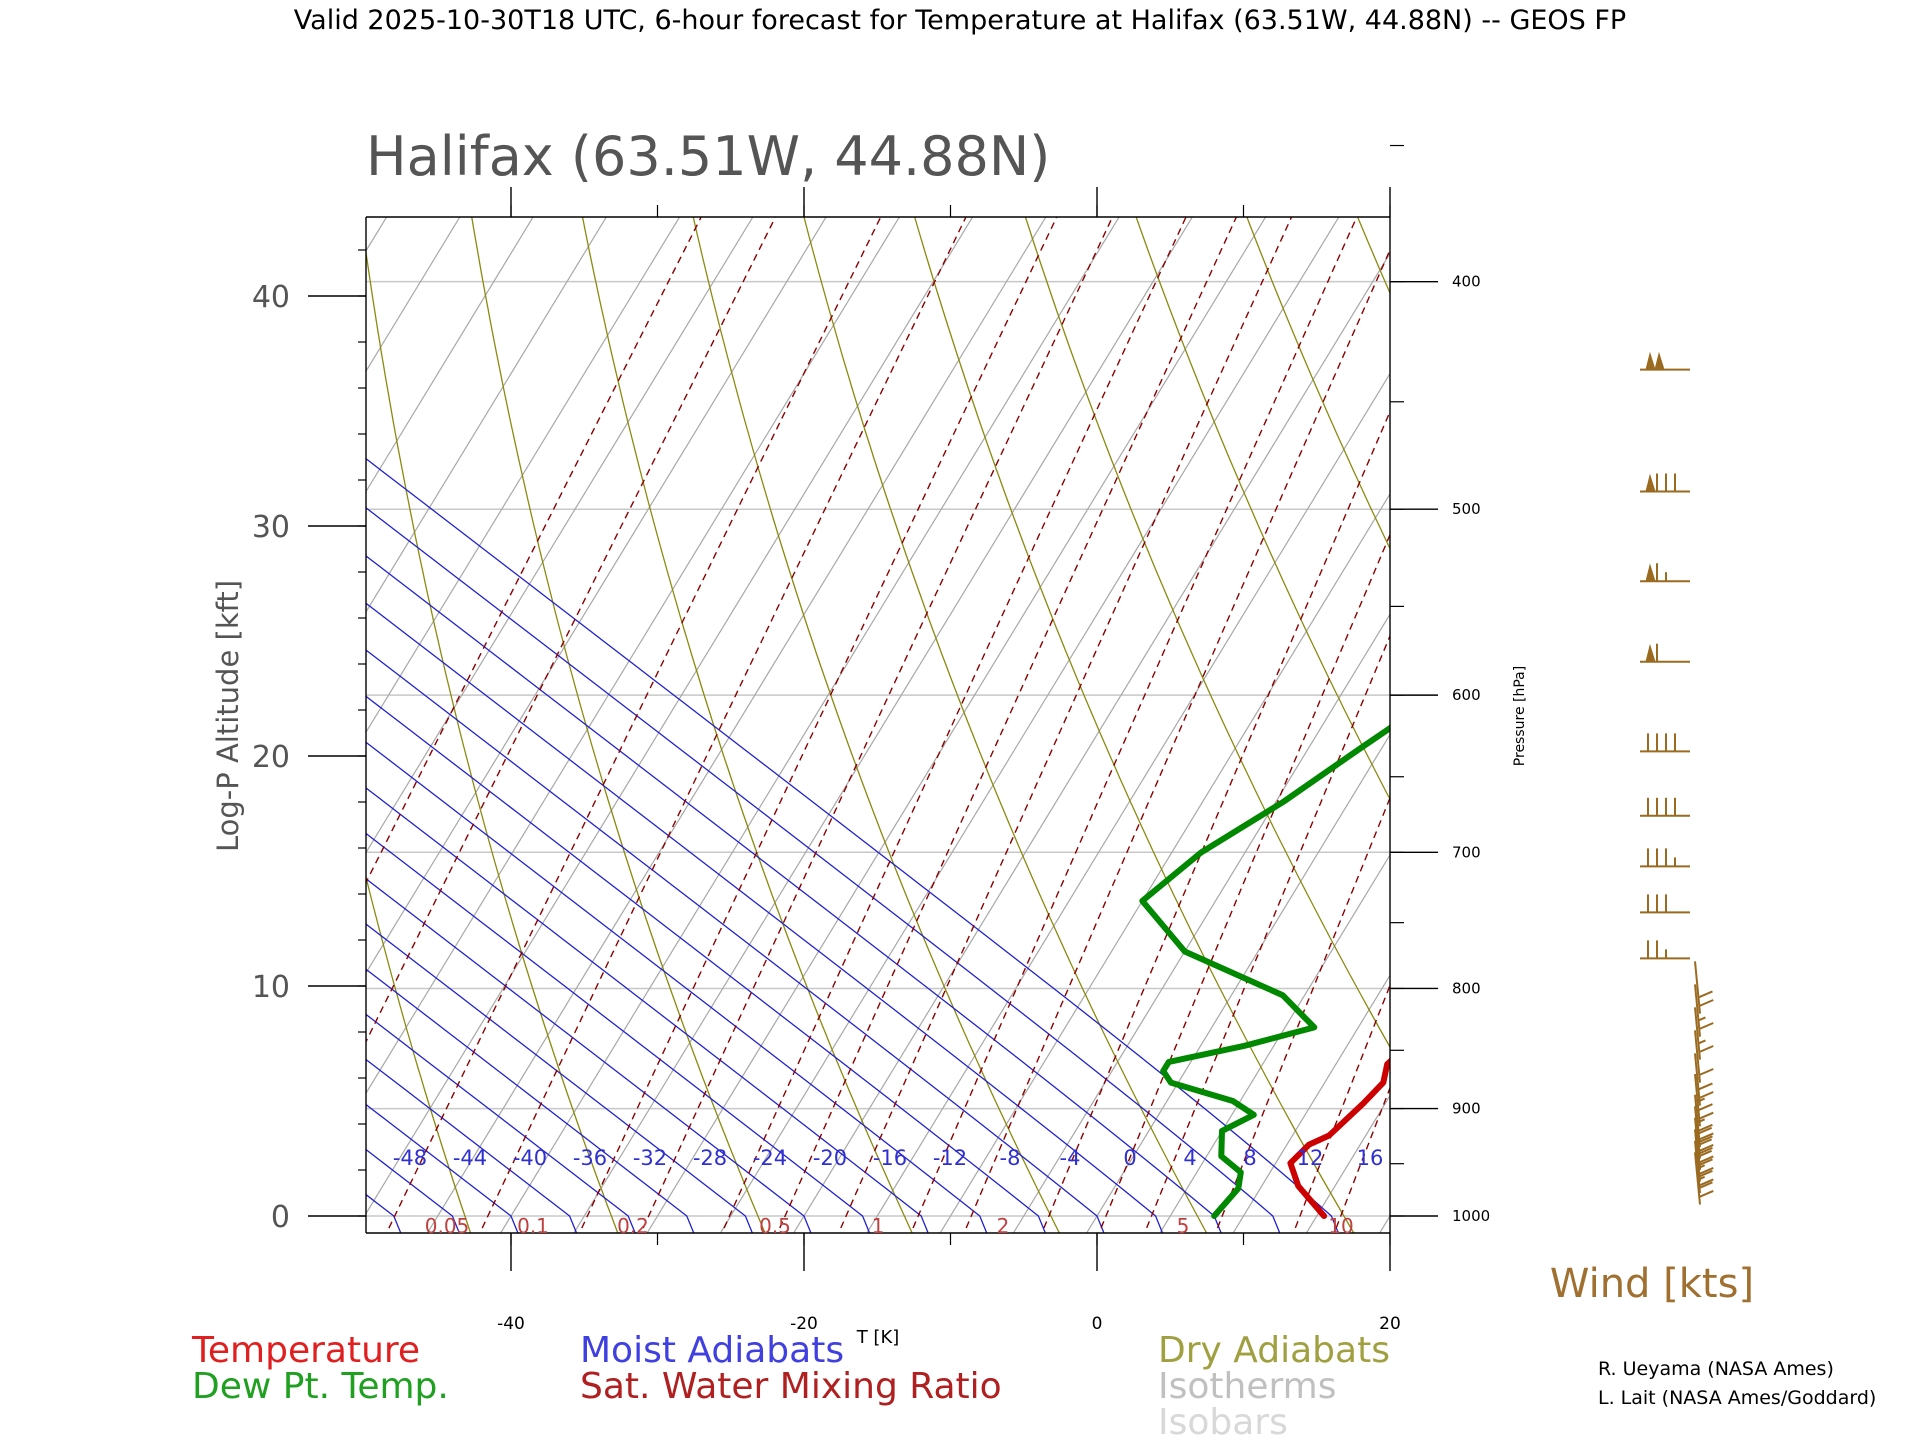 The height and width of the screenshot is (1440, 1920). What do you see at coordinates (633, 1226) in the screenshot?
I see `mixing-ratio-label: 0.2` at bounding box center [633, 1226].